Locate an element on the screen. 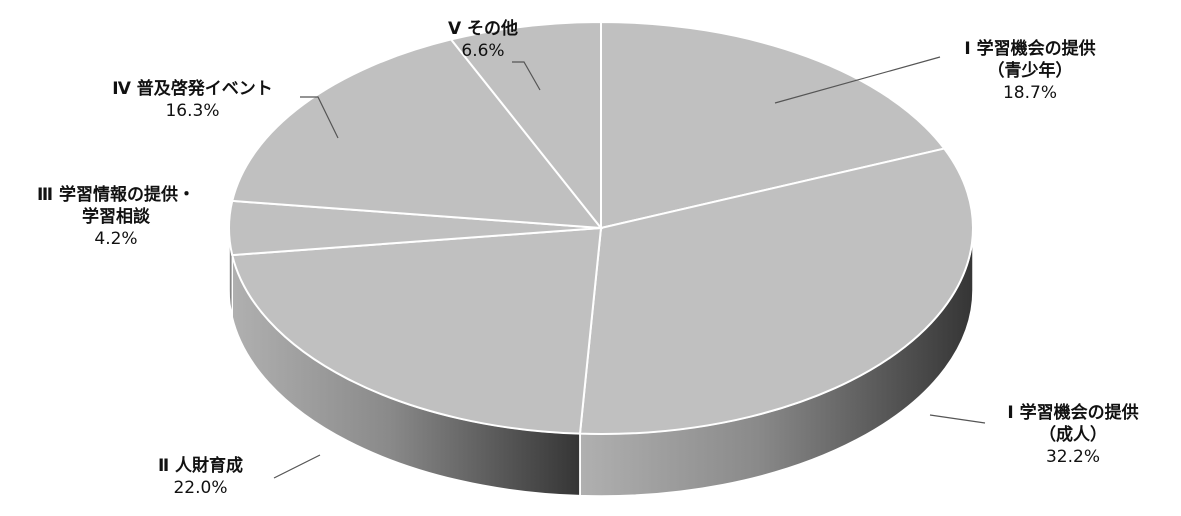 Image resolution: width=1181 pixels, height=516 pixels. pie-slice-youth is located at coordinates (773, 125).